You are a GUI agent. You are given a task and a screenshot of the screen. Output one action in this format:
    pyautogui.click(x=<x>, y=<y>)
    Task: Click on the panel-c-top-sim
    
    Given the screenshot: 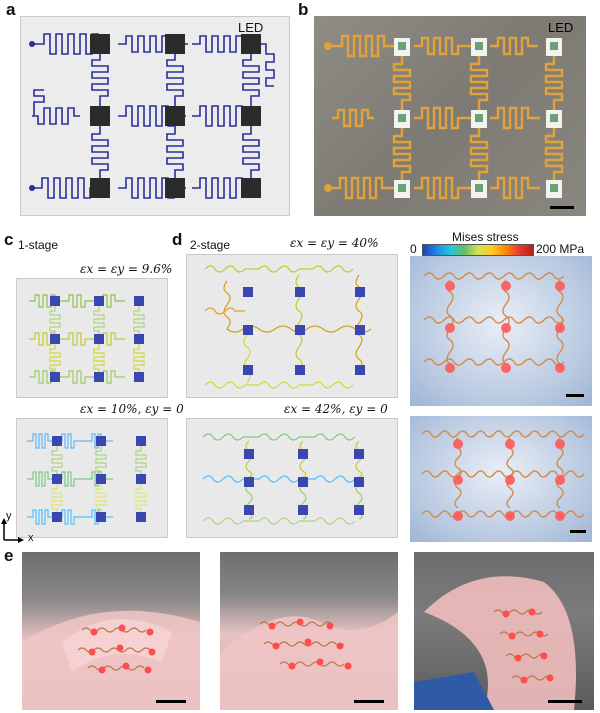 What is the action you would take?
    pyautogui.click(x=92, y=338)
    